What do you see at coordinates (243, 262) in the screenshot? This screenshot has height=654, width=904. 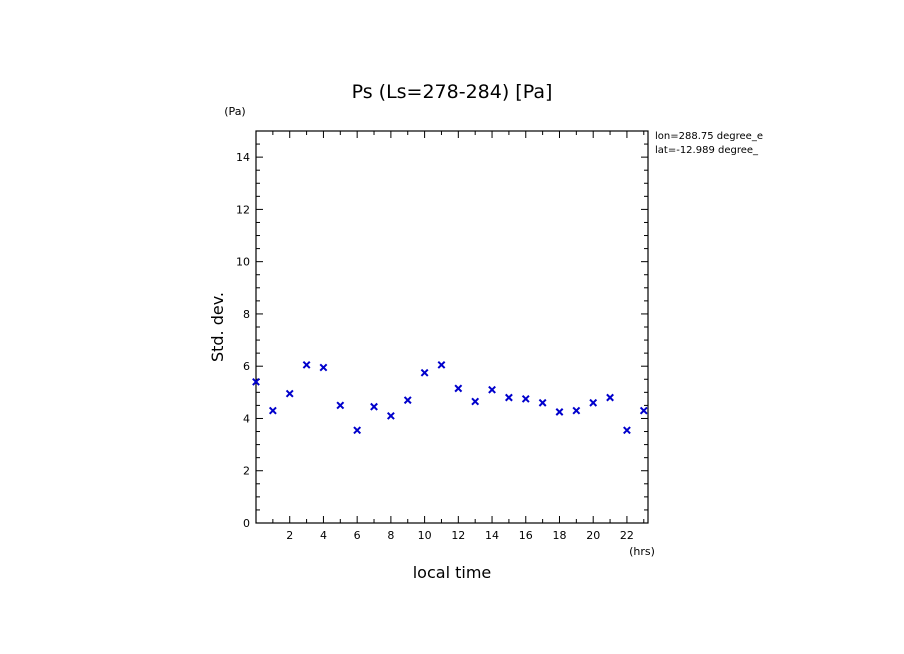 I see `y-tick-label: 10` at bounding box center [243, 262].